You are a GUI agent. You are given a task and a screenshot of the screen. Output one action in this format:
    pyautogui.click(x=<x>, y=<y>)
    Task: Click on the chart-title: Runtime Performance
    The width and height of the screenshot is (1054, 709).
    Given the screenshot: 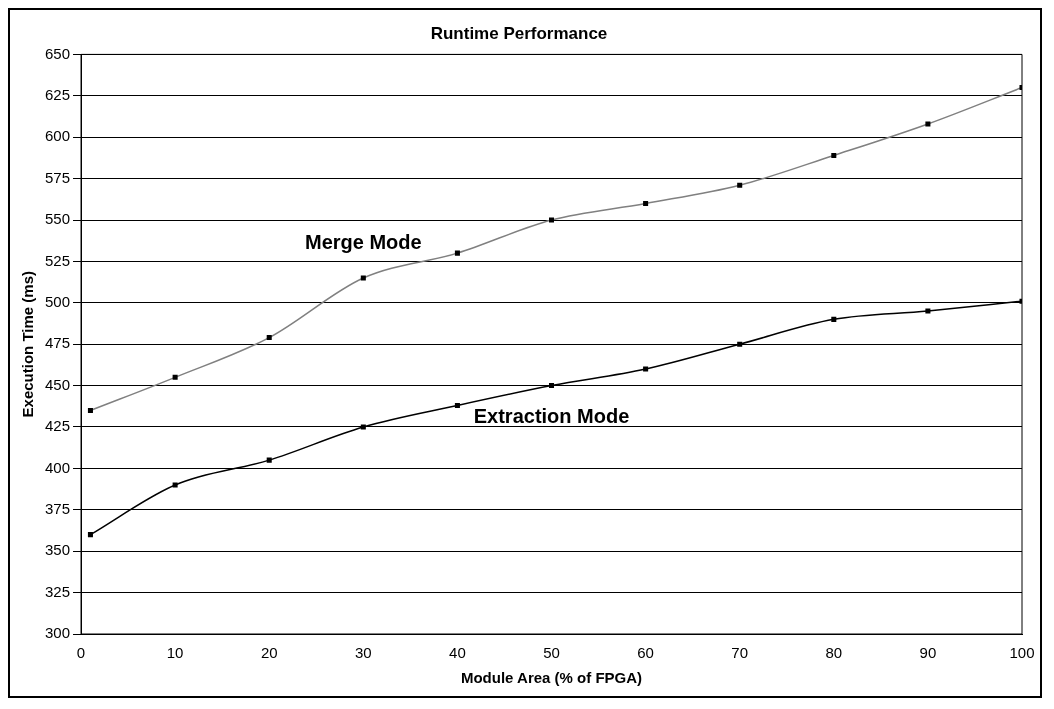 What is the action you would take?
    pyautogui.click(x=519, y=33)
    